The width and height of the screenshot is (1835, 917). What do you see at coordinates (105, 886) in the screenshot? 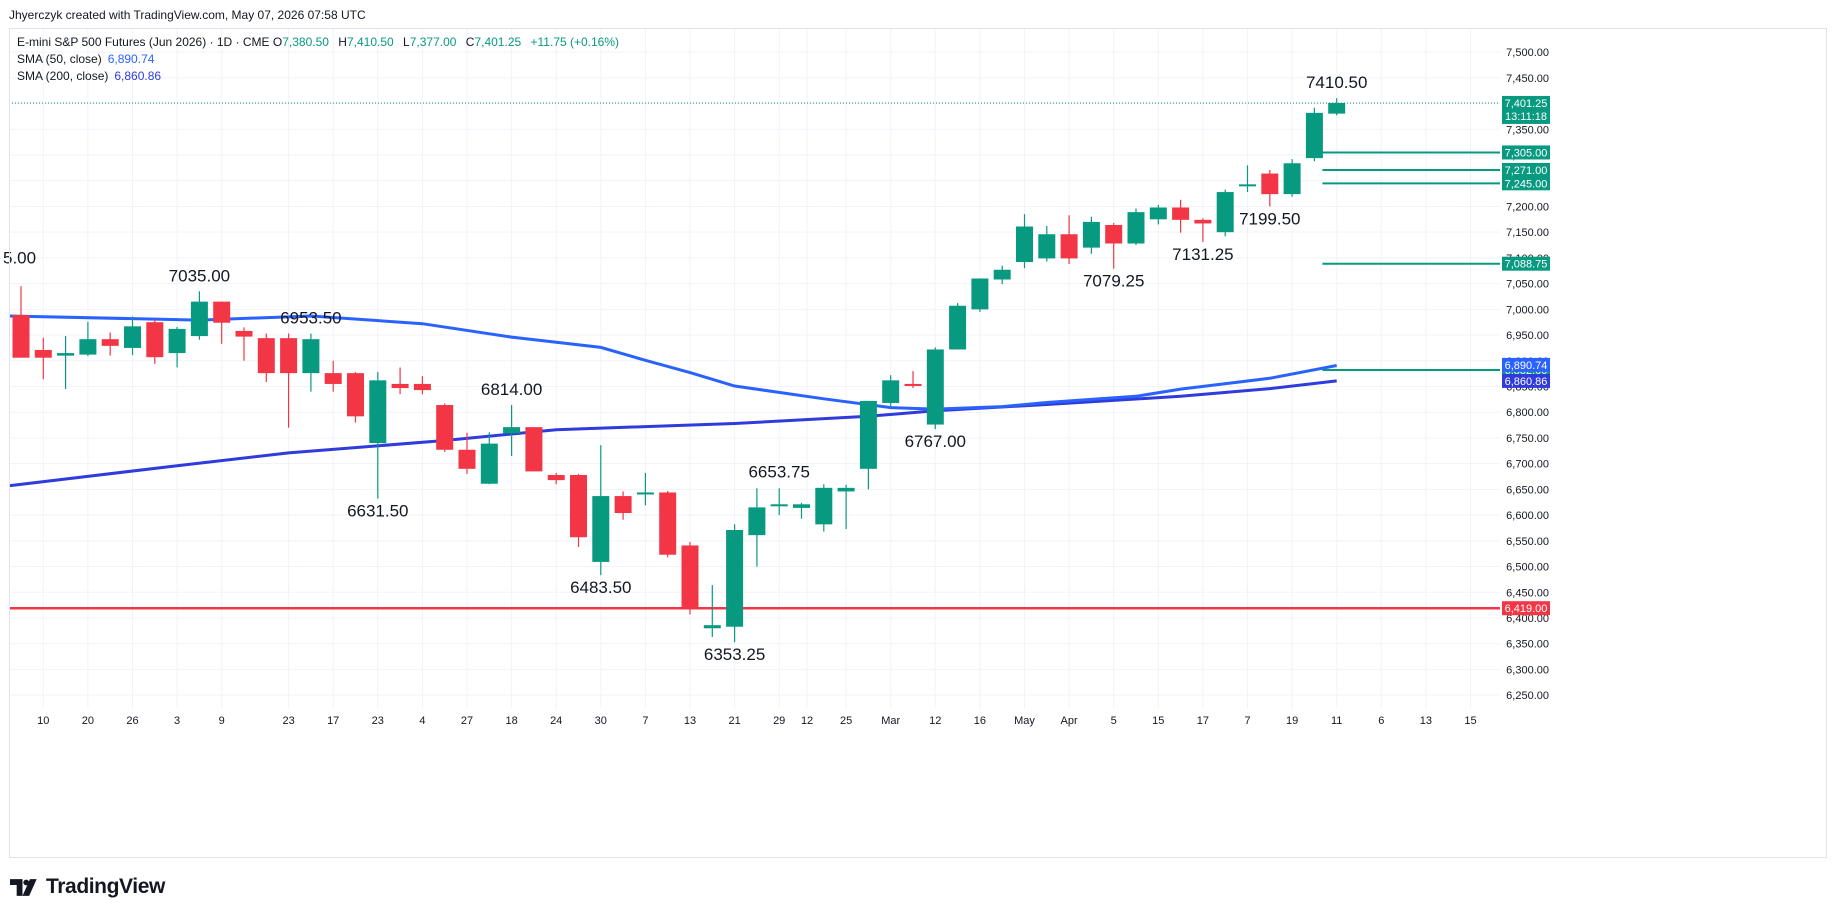
I see `tradingview-wordmark: TradingView` at bounding box center [105, 886].